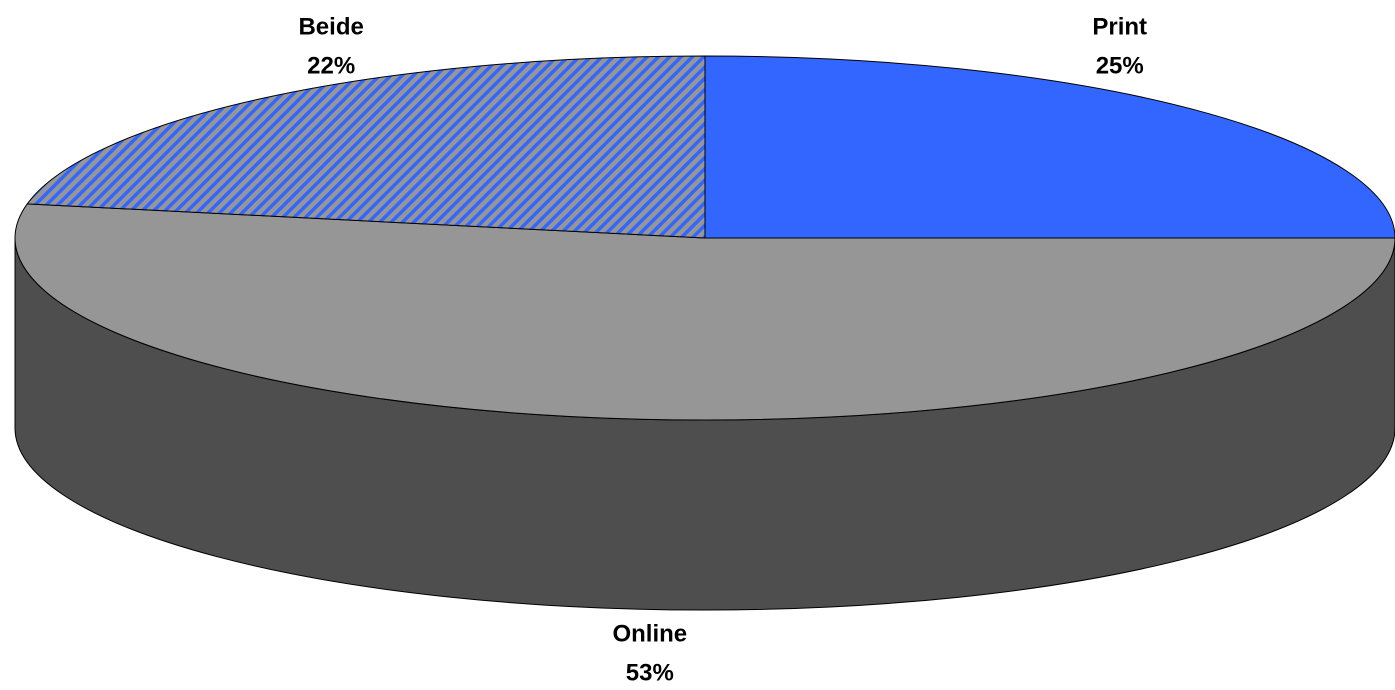  I want to click on category-label: Print, so click(1119, 26).